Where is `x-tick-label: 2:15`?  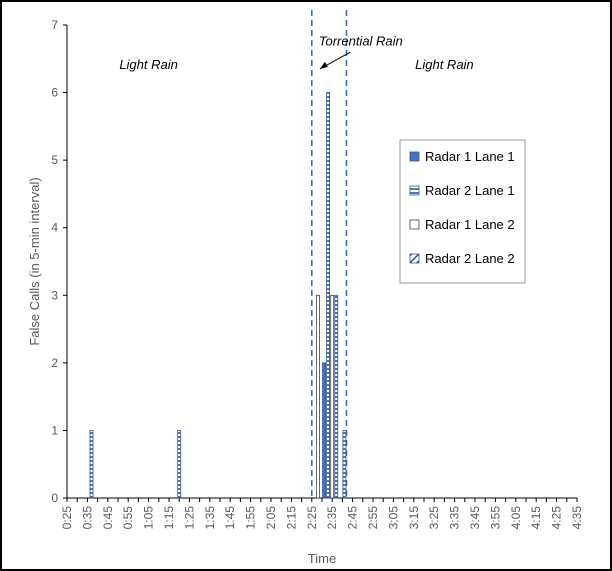 x-tick-label: 2:15 is located at coordinates (291, 518).